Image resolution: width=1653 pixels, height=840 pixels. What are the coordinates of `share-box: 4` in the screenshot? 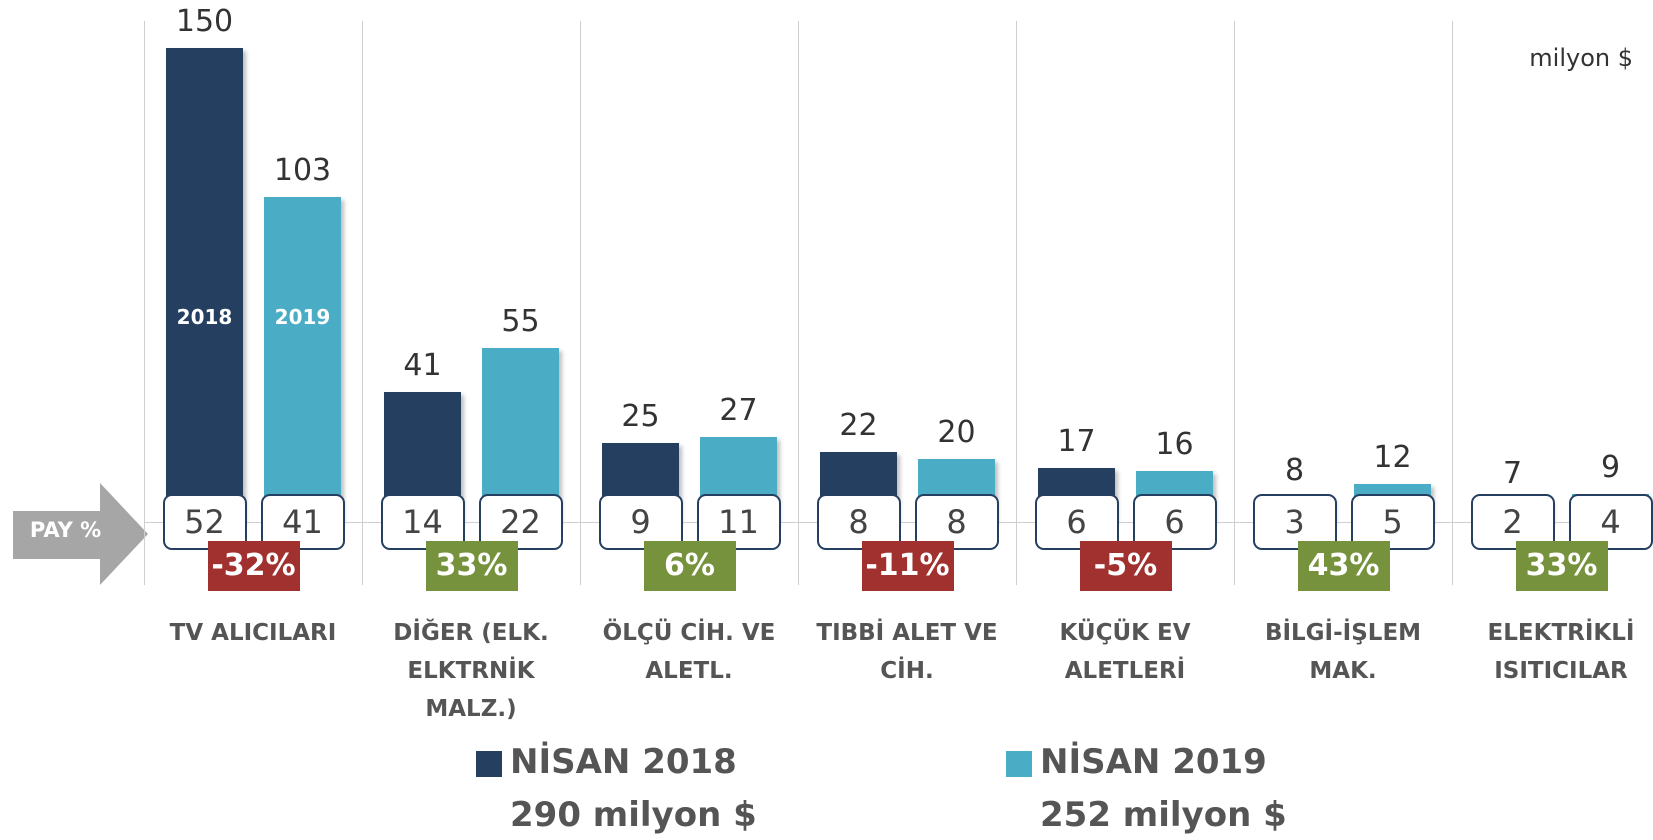 It's located at (1610, 522).